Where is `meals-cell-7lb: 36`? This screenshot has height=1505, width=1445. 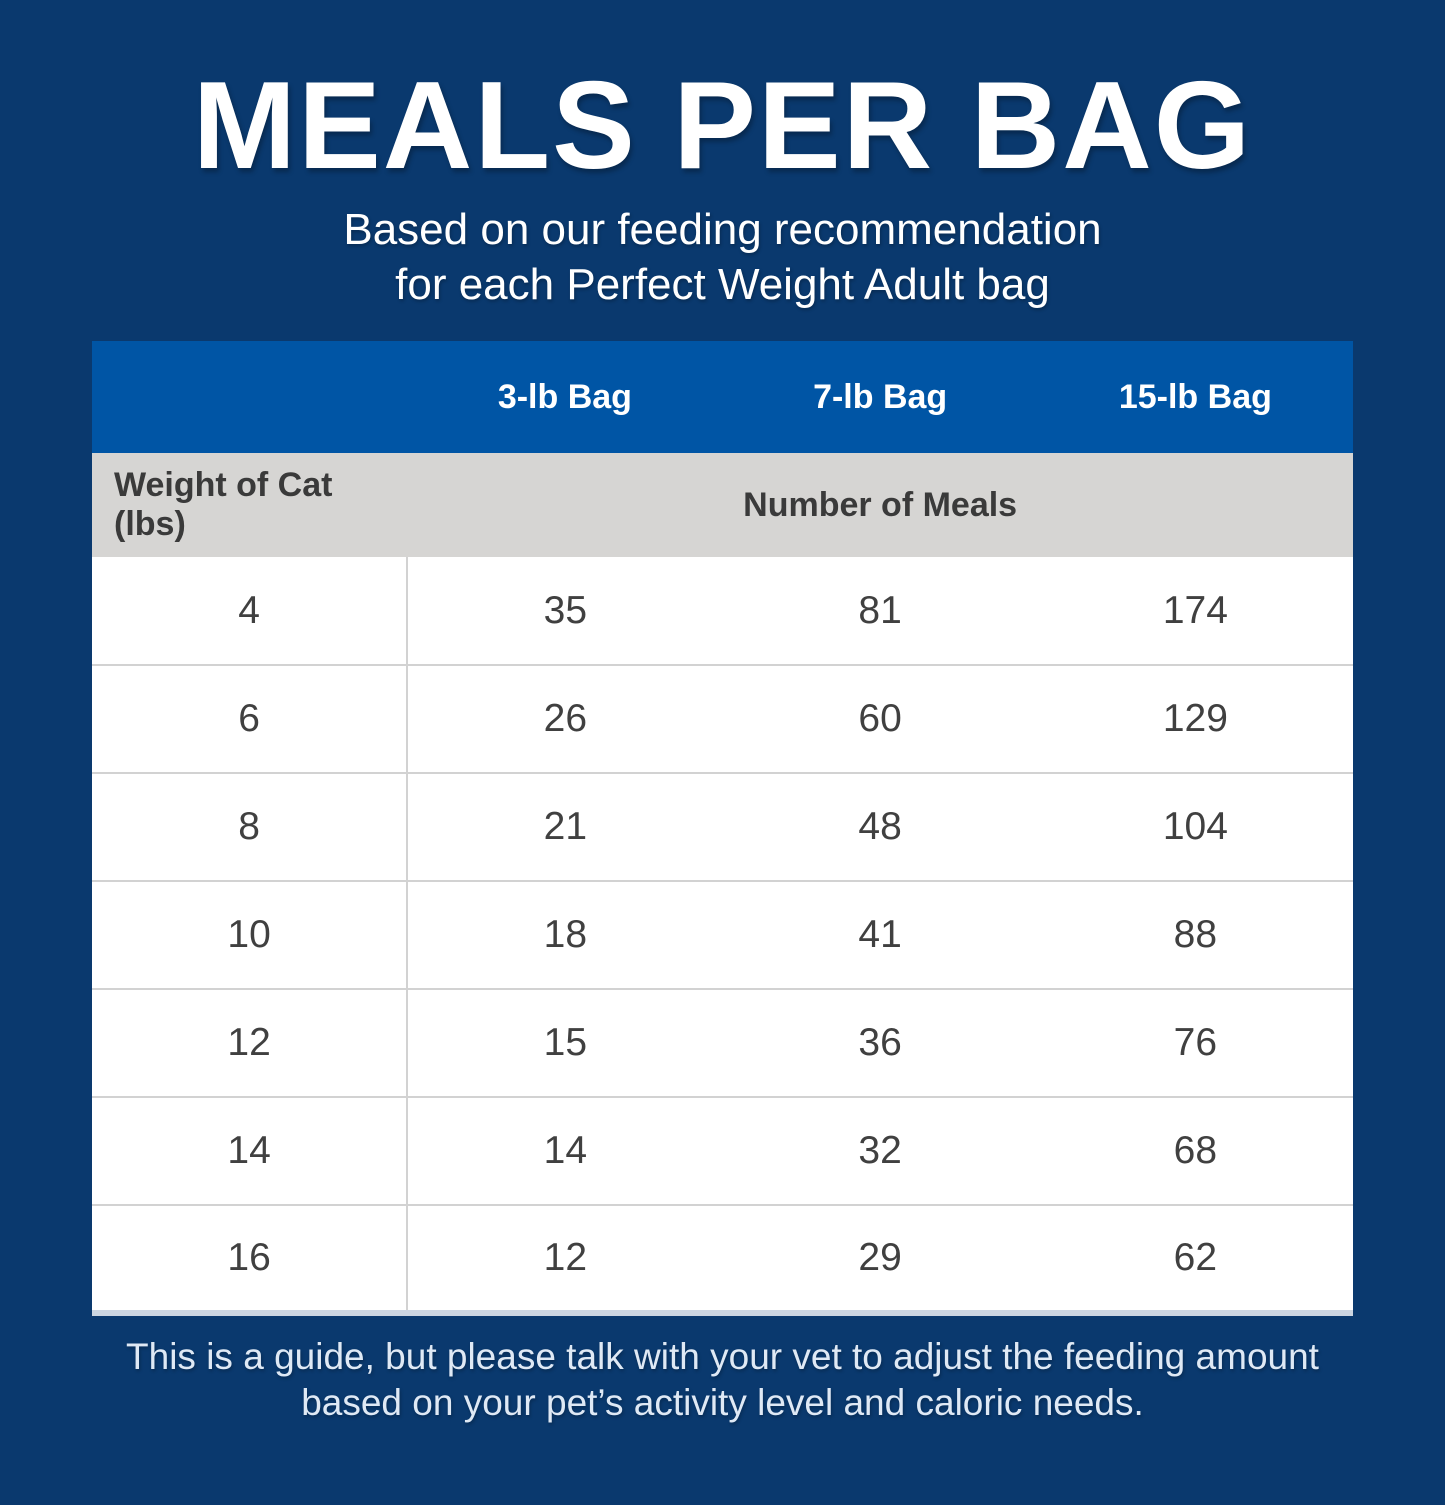 meals-cell-7lb: 36 is located at coordinates (880, 1042).